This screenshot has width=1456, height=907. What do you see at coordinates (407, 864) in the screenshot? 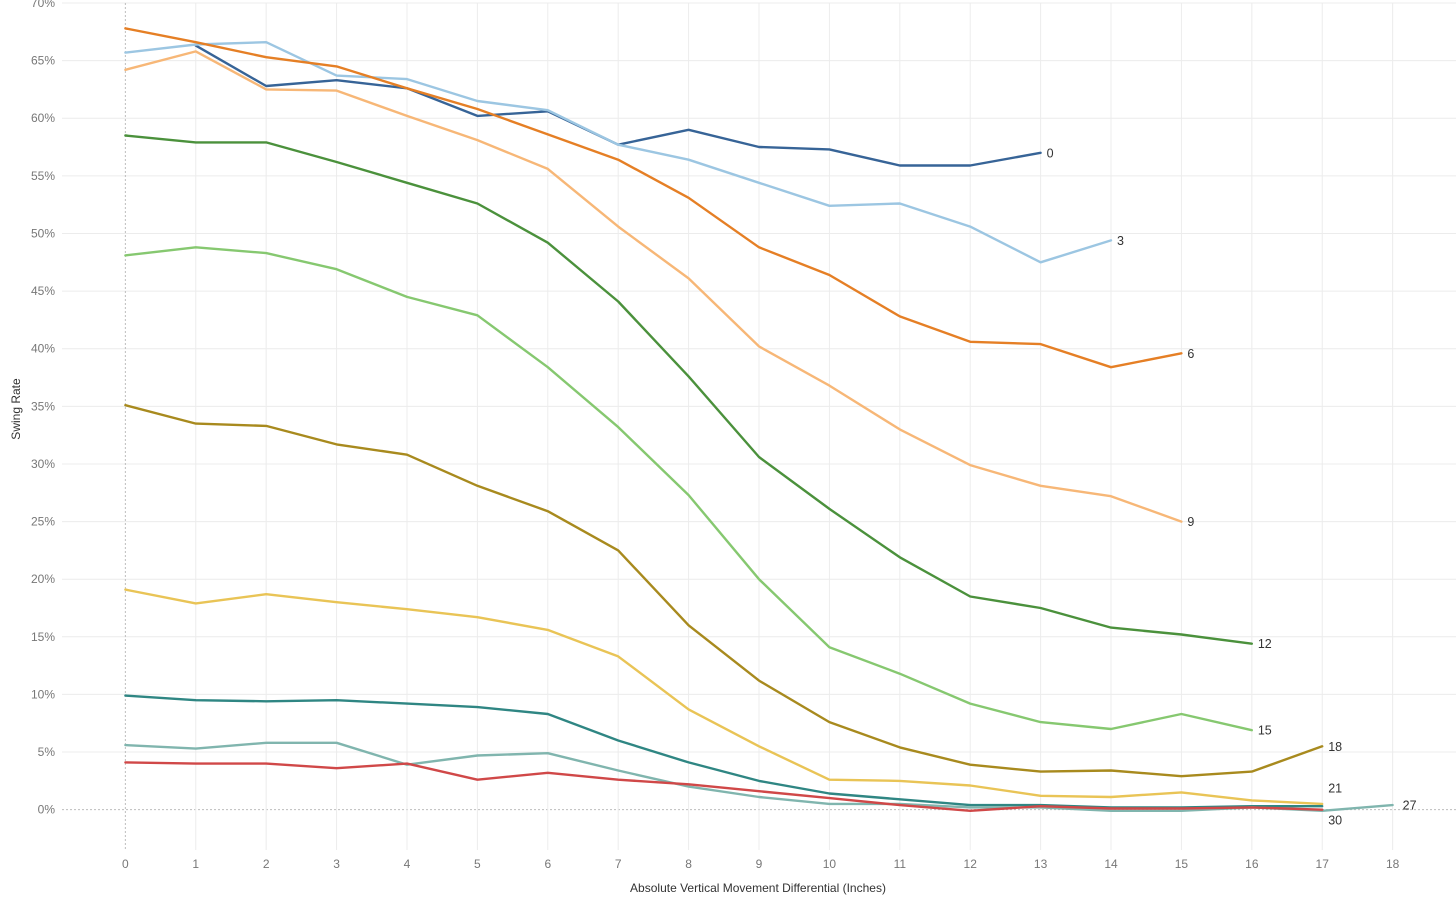
I see `x-tick-label: 4` at bounding box center [407, 864].